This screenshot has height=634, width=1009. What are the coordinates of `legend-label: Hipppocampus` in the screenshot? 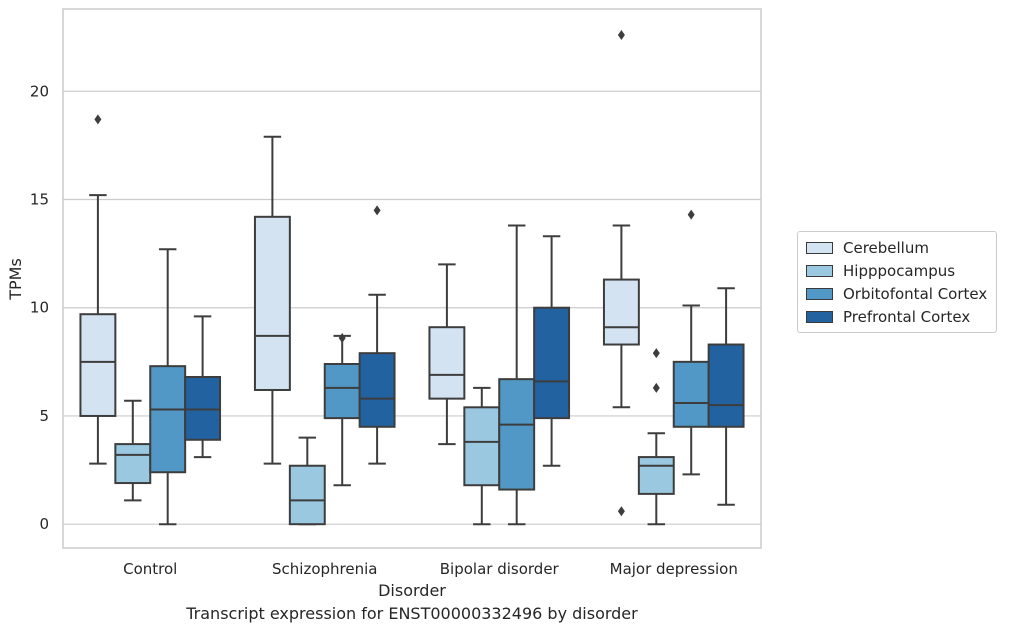 It's located at (899, 270).